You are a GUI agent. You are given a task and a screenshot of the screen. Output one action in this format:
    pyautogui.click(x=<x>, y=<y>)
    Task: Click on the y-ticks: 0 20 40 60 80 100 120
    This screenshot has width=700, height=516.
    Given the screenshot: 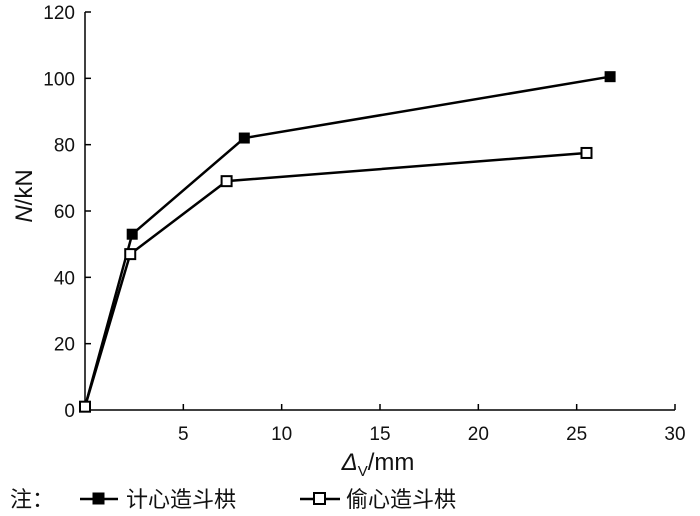 What is the action you would take?
    pyautogui.click(x=67, y=212)
    